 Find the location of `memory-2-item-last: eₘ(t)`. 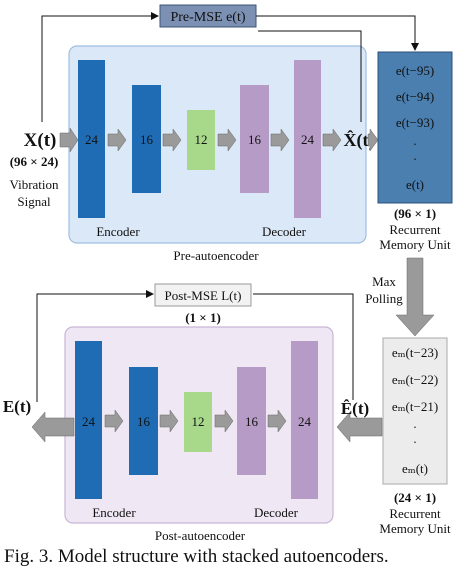

memory-2-item-last: eₘ(t) is located at coordinates (415, 468).